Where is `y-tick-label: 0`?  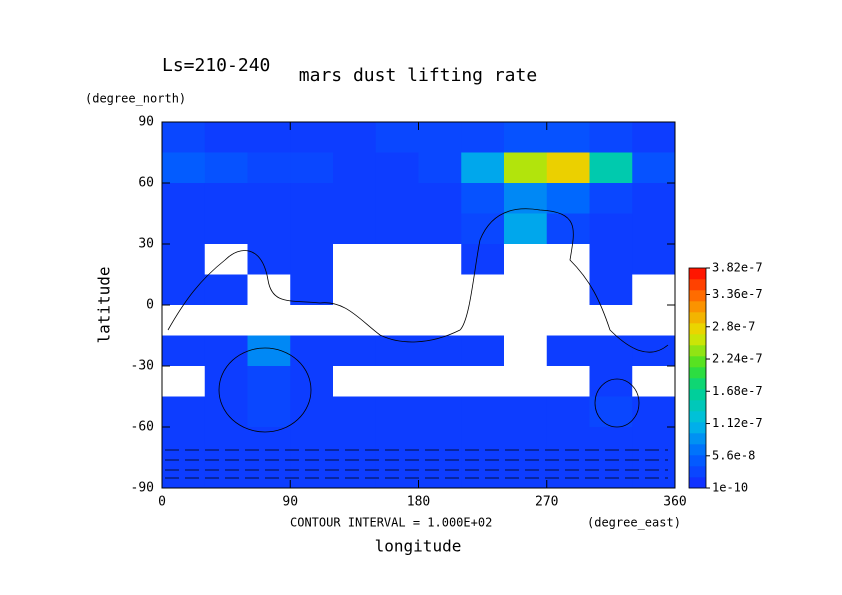 y-tick-label: 0 is located at coordinates (150, 305).